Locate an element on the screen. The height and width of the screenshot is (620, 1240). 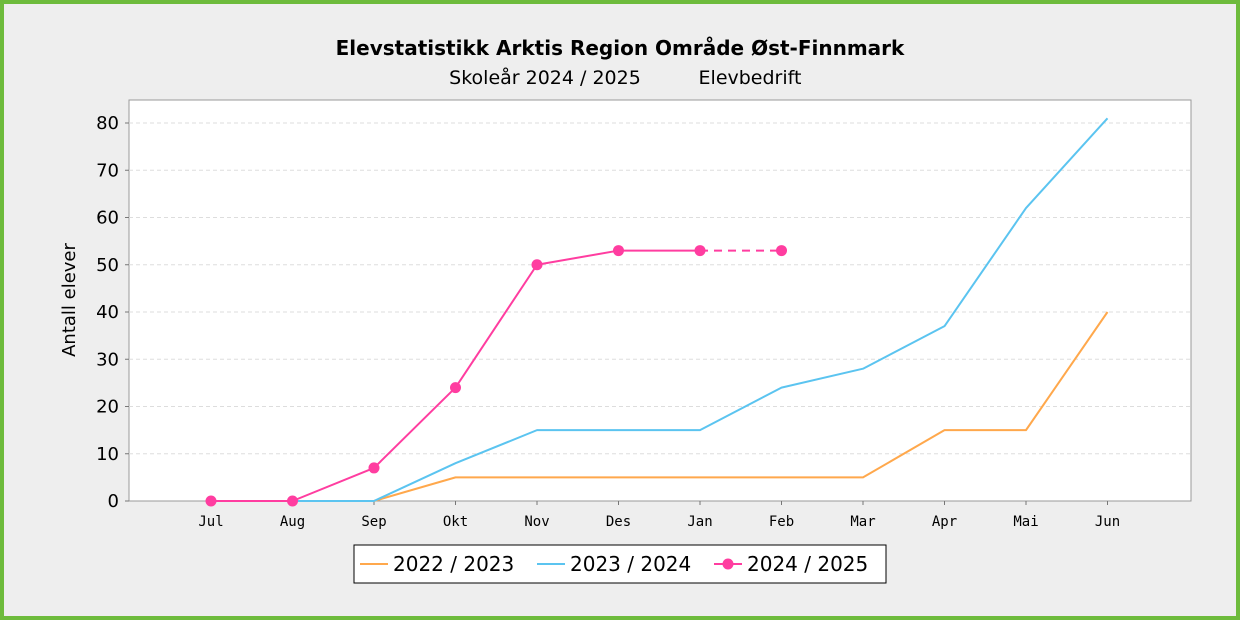
x-tick-label: Mai is located at coordinates (1025, 522).